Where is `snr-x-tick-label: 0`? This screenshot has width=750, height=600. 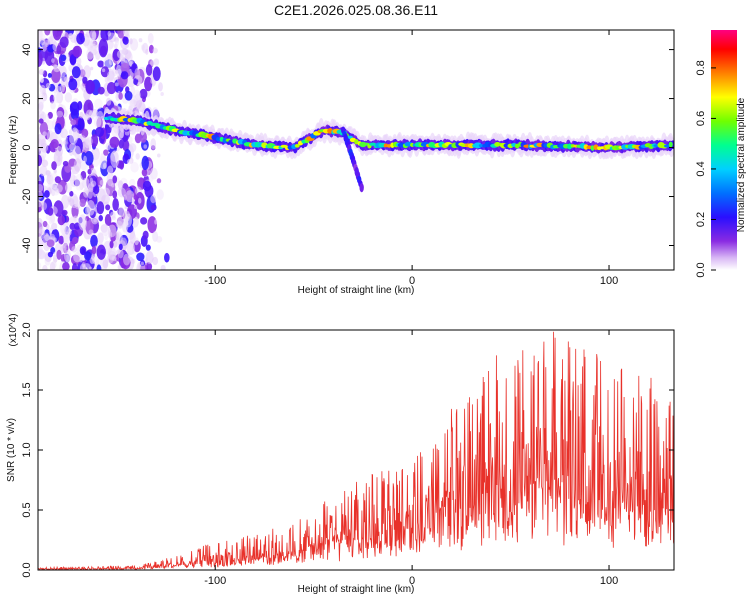
snr-x-tick-label: 0 is located at coordinates (412, 581).